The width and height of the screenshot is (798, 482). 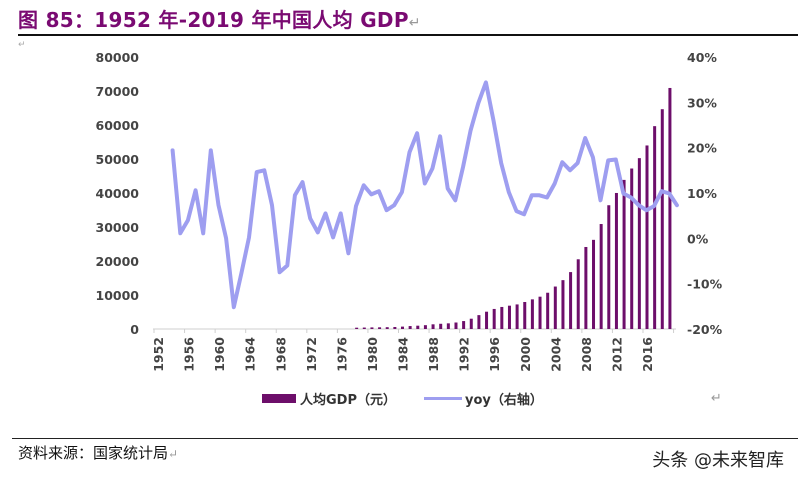 What do you see at coordinates (403, 354) in the screenshot?
I see `x-tick-label: 1984` at bounding box center [403, 354].